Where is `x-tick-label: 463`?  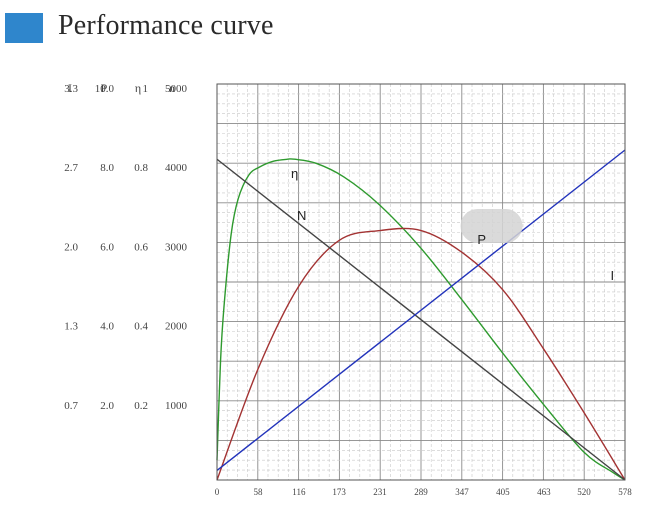
x-tick-label: 463 is located at coordinates (544, 492).